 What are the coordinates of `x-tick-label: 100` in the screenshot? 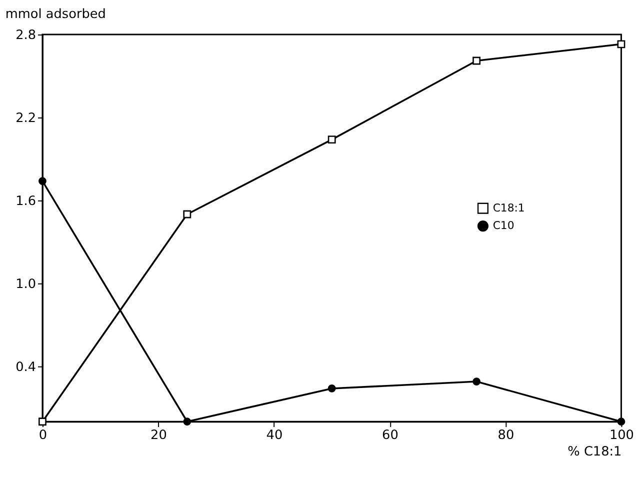 It's located at (621, 435).